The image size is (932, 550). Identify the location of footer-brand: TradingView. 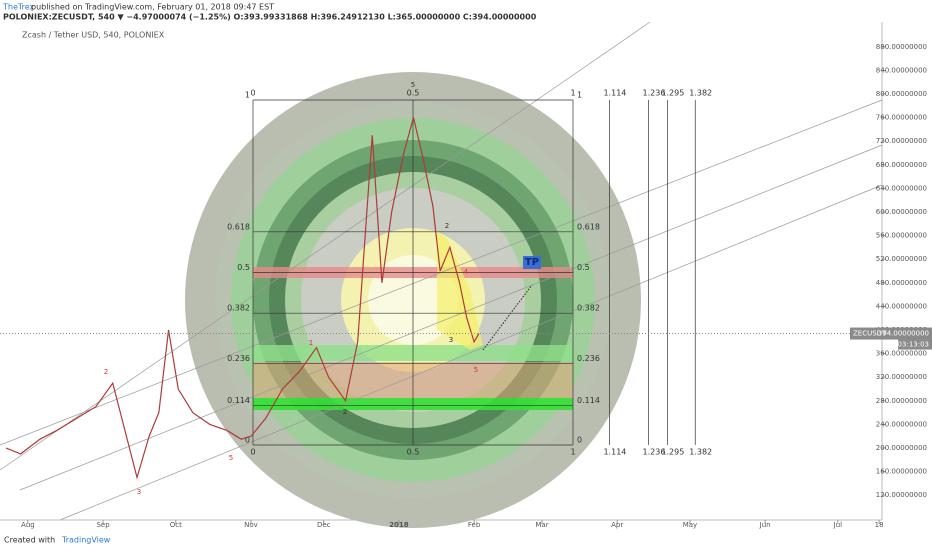
(86, 540).